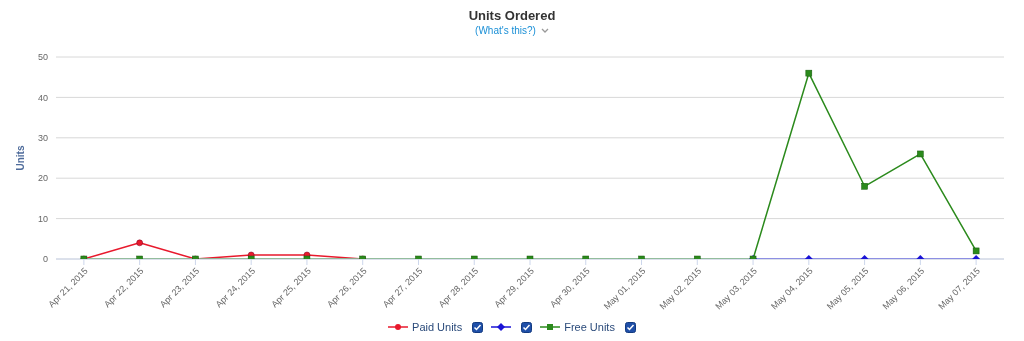 This screenshot has height=341, width=1024. Describe the element at coordinates (20, 158) in the screenshot. I see `y-axis-title: Units` at that location.